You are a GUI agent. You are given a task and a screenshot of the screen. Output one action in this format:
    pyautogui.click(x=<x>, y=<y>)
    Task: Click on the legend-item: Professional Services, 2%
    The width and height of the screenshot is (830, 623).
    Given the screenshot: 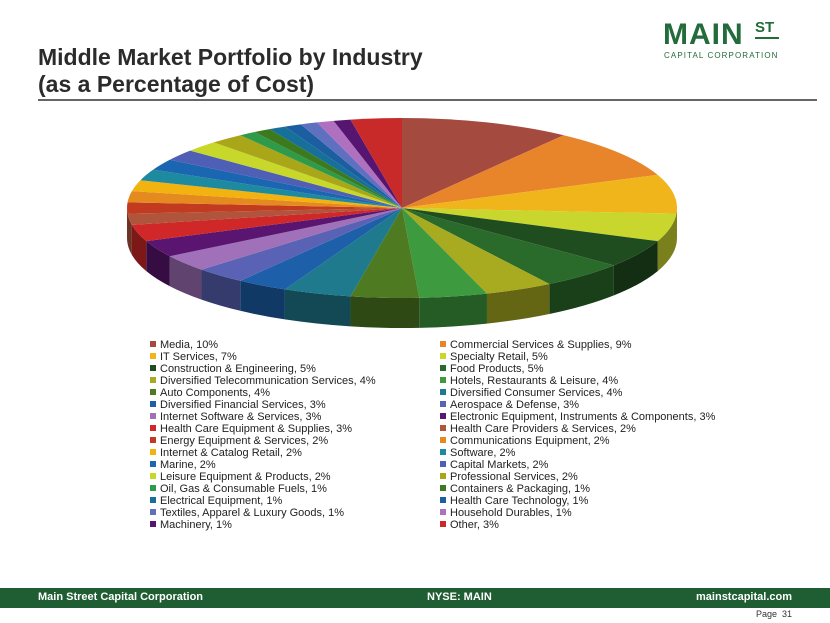 What is the action you would take?
    pyautogui.click(x=509, y=477)
    